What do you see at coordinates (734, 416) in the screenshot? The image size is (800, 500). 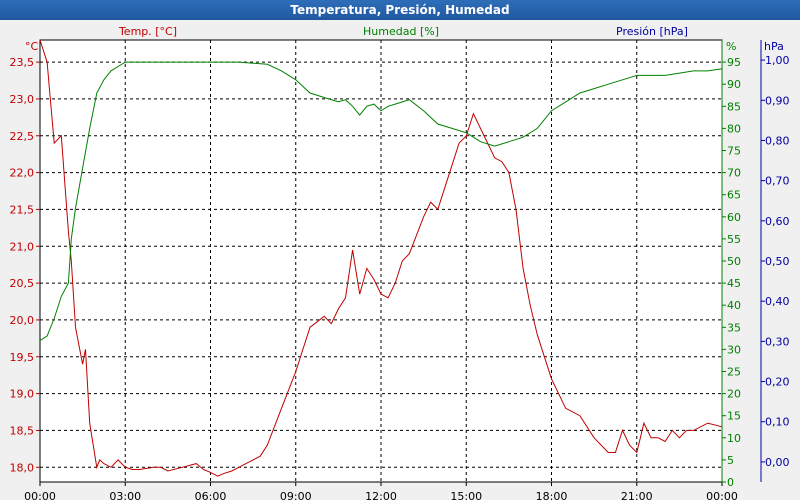 I see `hum-tick-label: 15` at bounding box center [734, 416].